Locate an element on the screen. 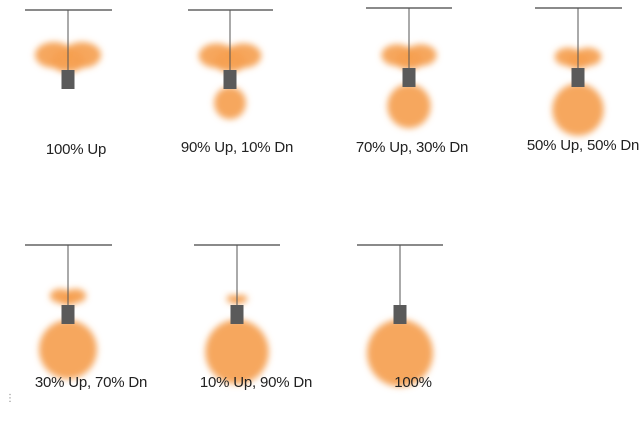 The width and height of the screenshot is (644, 428). uplight-10-up-90-dn is located at coordinates (237, 299).